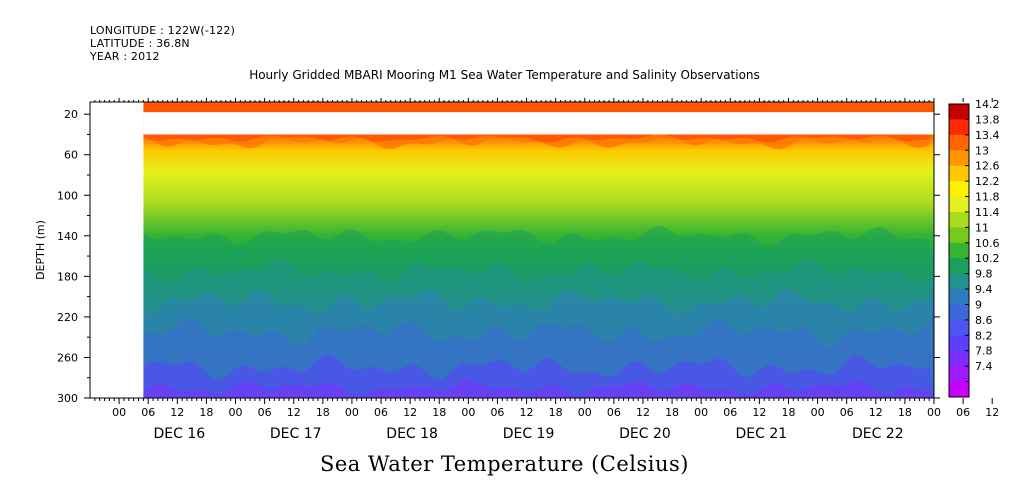 This screenshot has height=504, width=1009. I want to click on x-date-label: DEC 22, so click(878, 434).